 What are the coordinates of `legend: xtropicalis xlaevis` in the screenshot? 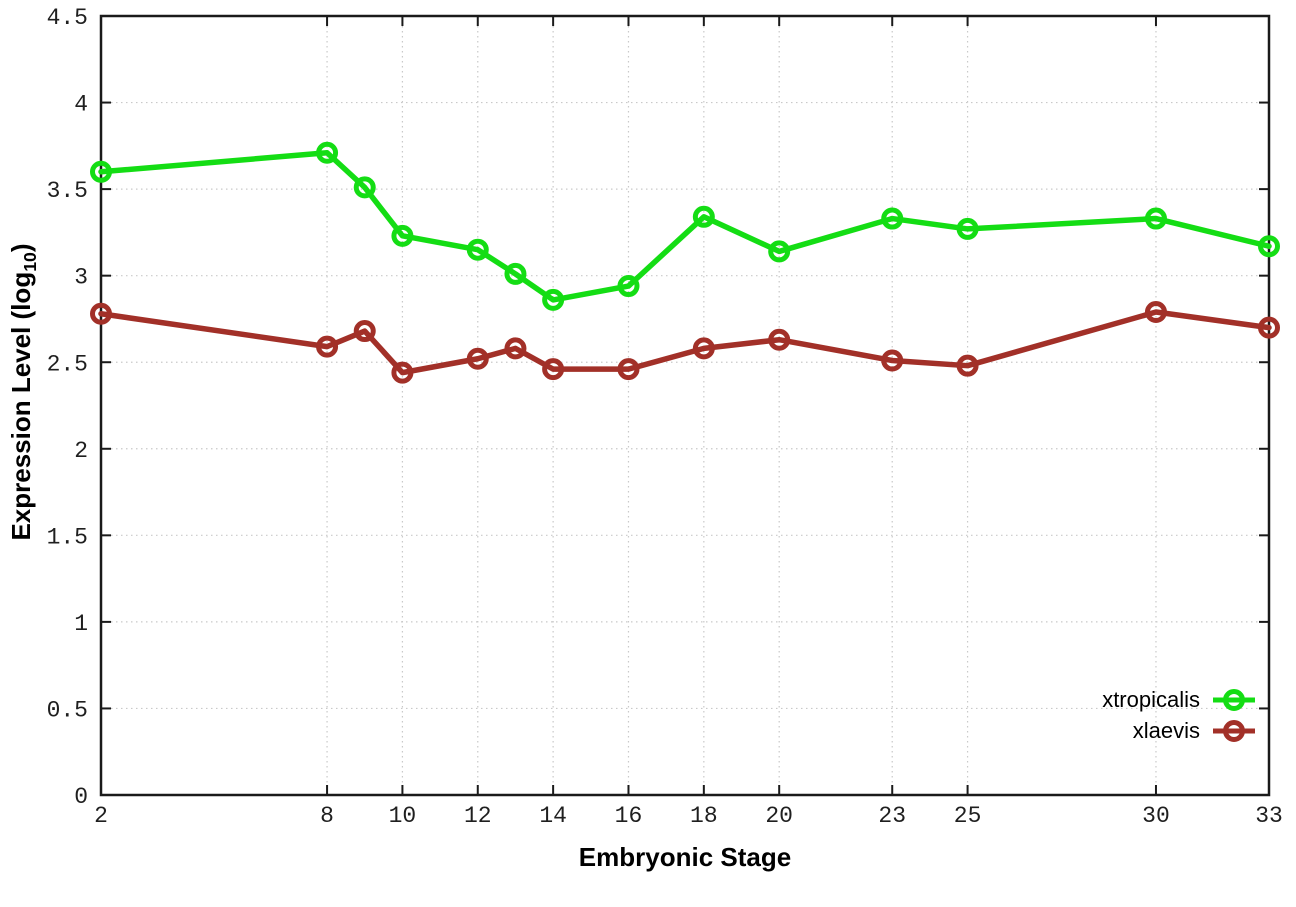 It's located at (1179, 715).